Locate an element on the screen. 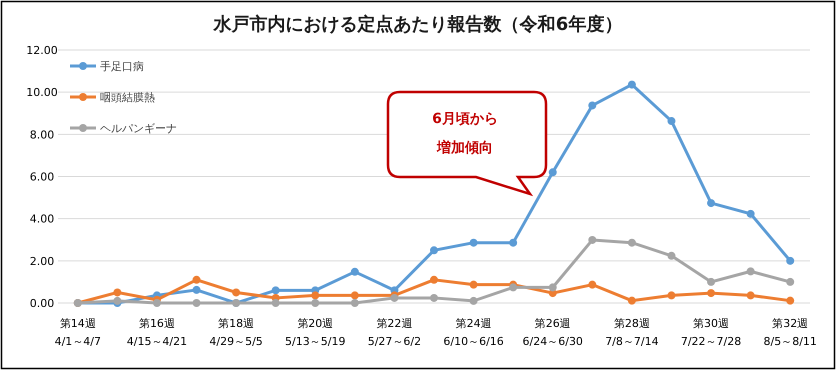  legend-label: 咽頭結膜熱 is located at coordinates (127, 97).